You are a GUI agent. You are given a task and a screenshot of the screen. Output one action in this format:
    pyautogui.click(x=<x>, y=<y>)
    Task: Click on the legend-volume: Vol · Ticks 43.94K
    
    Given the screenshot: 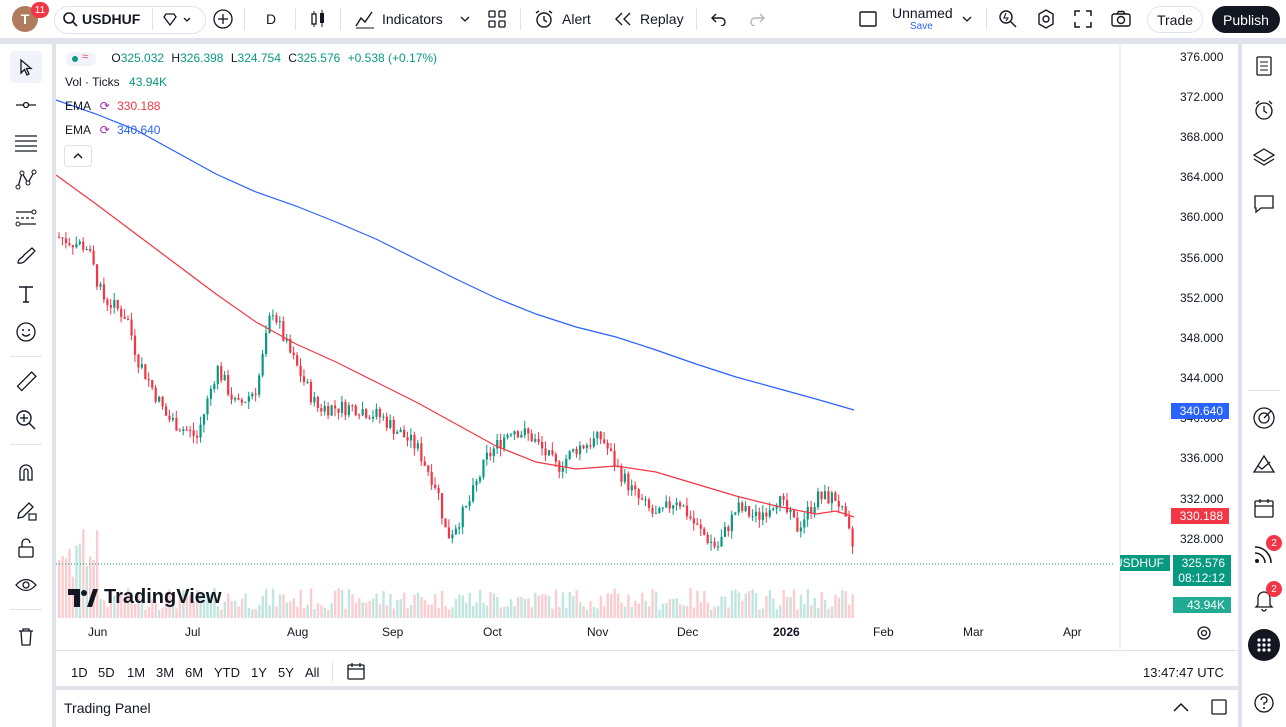 What is the action you would take?
    pyautogui.click(x=116, y=82)
    